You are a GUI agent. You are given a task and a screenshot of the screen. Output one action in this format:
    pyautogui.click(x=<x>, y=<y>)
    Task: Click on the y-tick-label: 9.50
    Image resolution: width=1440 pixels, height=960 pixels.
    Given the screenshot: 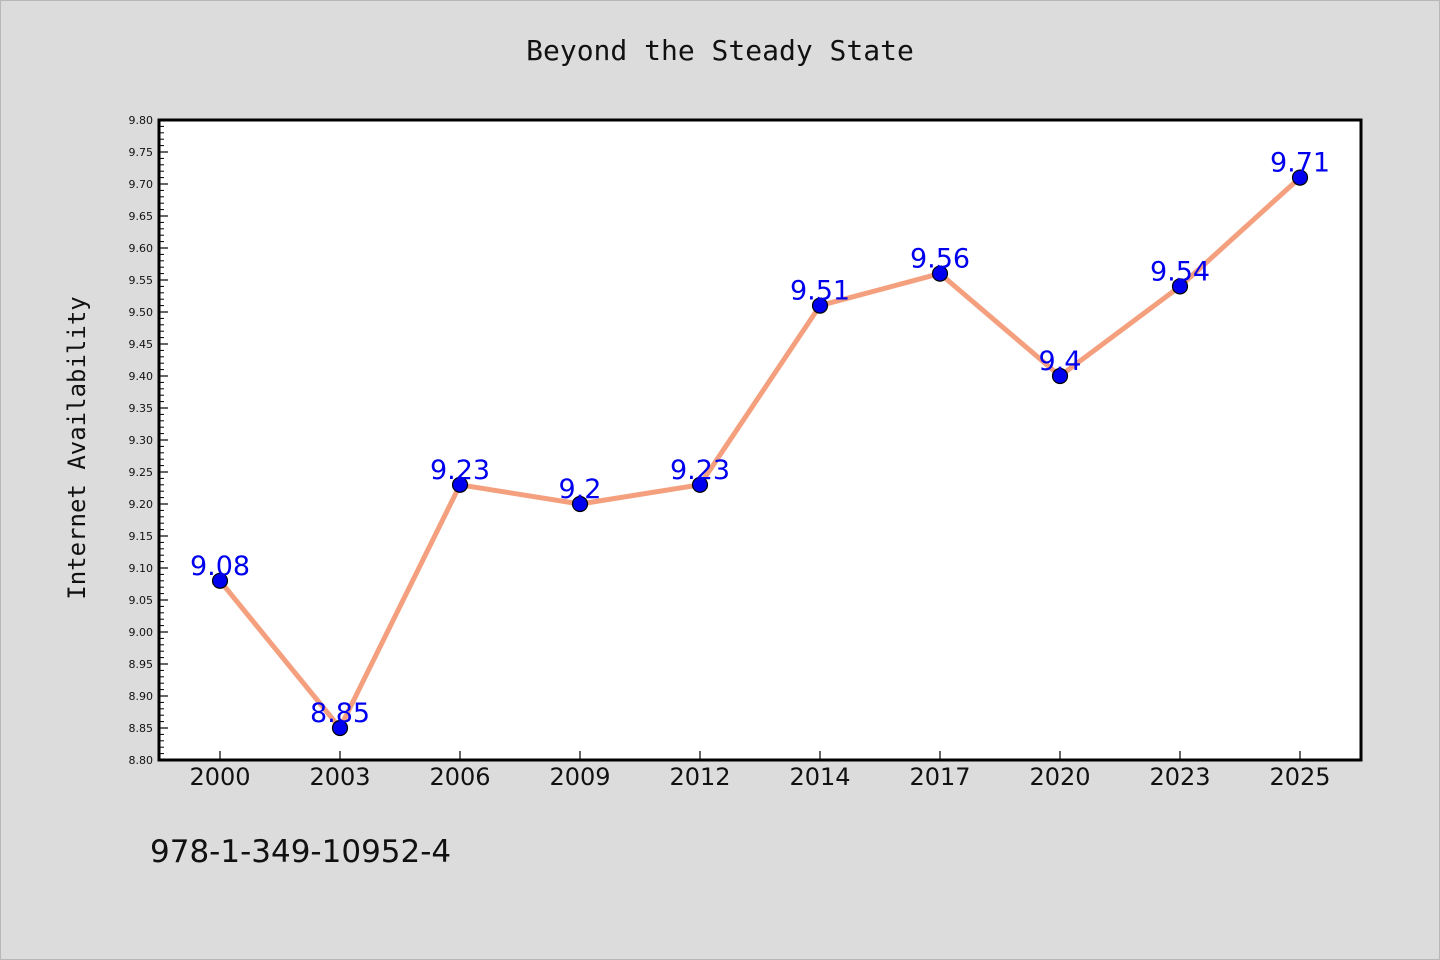 What is the action you would take?
    pyautogui.click(x=141, y=312)
    